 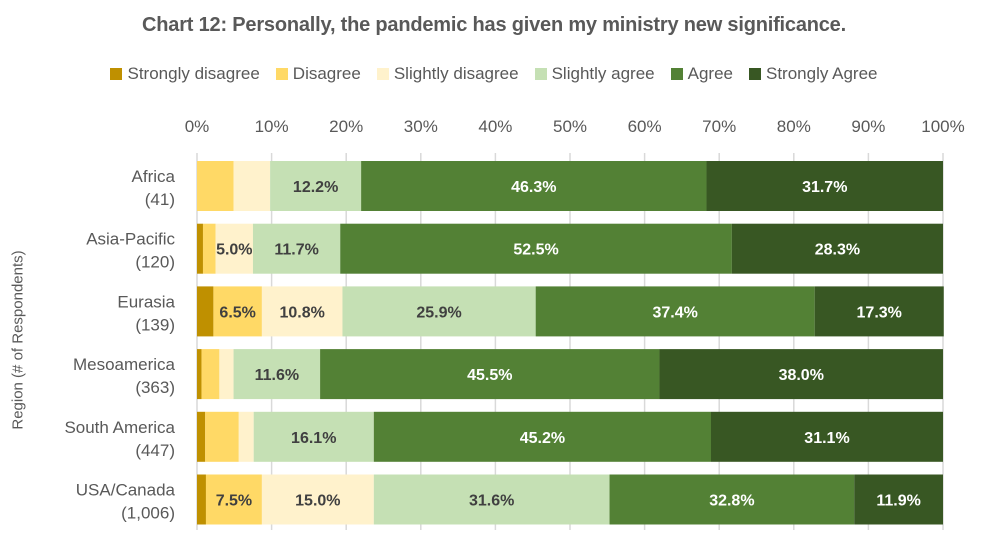 I want to click on category-count: (139), so click(x=155, y=324).